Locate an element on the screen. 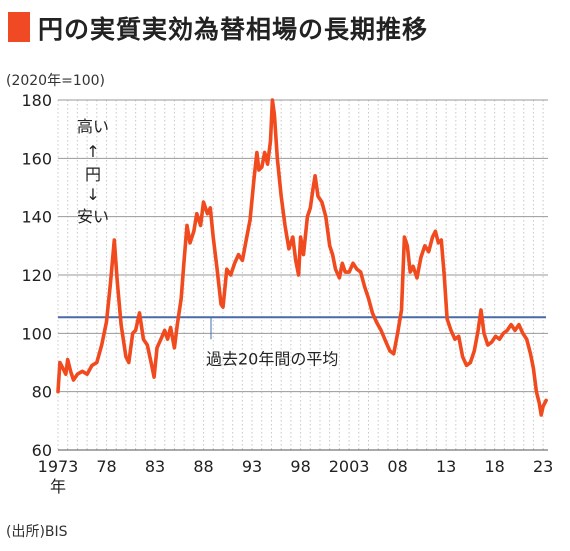  strength-annotation-2: 円 is located at coordinates (93, 174).